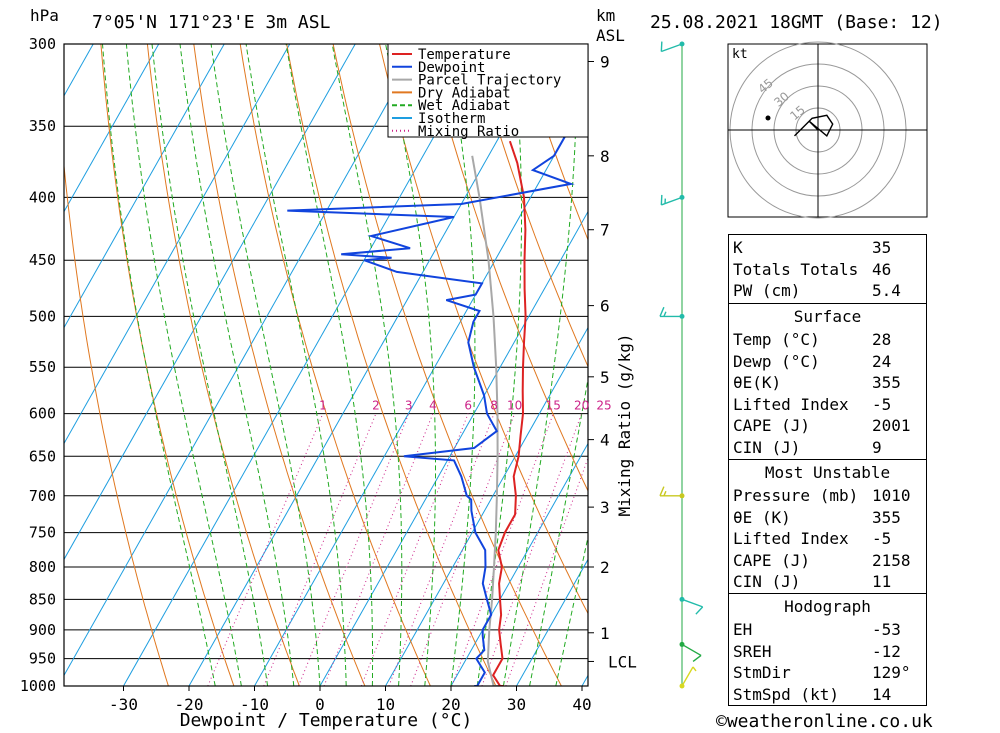  Describe the element at coordinates (882, 361) in the screenshot. I see `surface-row-value: 24` at that location.